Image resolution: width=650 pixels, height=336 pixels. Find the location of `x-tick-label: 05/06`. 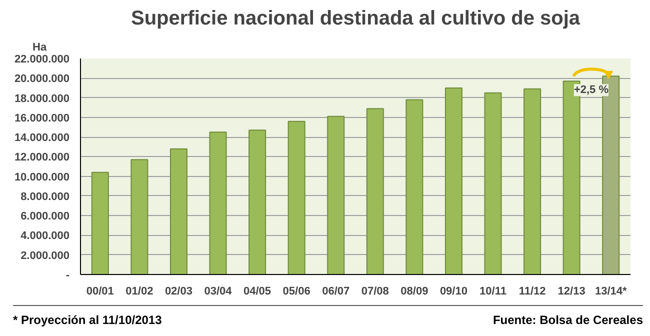

x-tick-label: 05/06 is located at coordinates (296, 292).